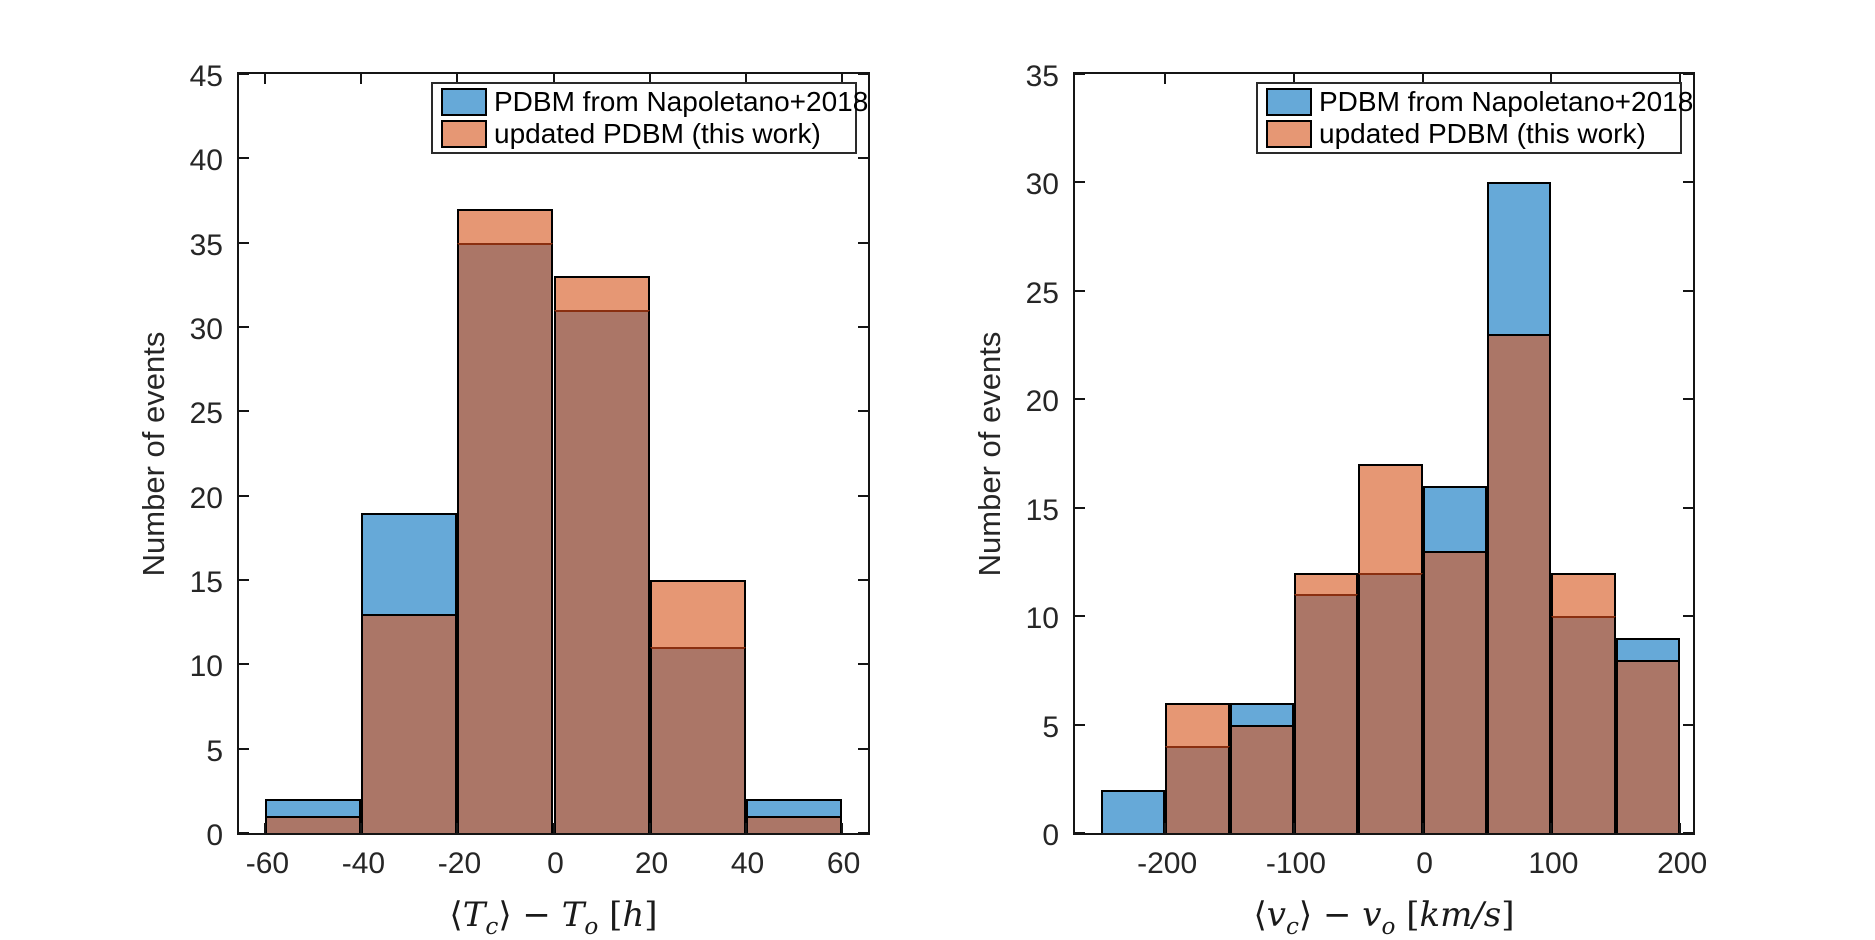 This screenshot has height=940, width=1875. What do you see at coordinates (553, 917) in the screenshot?
I see `x-axis-title: ⟨Tc⟩ − To [h]` at bounding box center [553, 917].